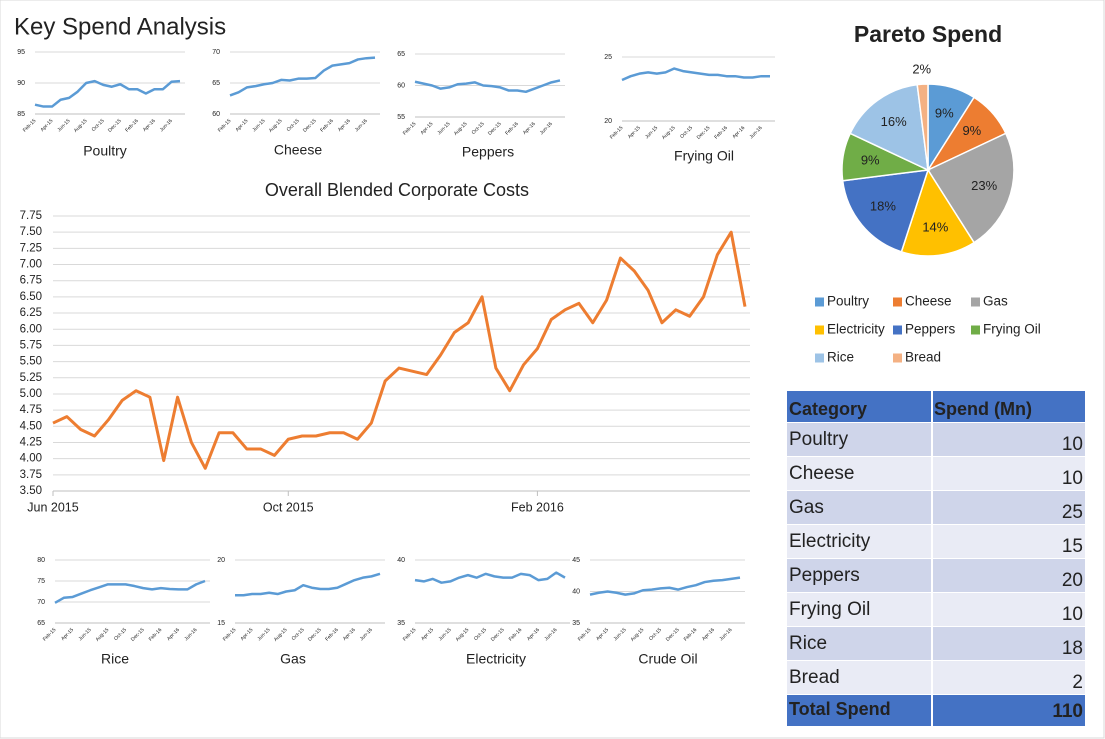 The width and height of the screenshot is (1105, 739). I want to click on table-cell: Electricity, so click(830, 541).